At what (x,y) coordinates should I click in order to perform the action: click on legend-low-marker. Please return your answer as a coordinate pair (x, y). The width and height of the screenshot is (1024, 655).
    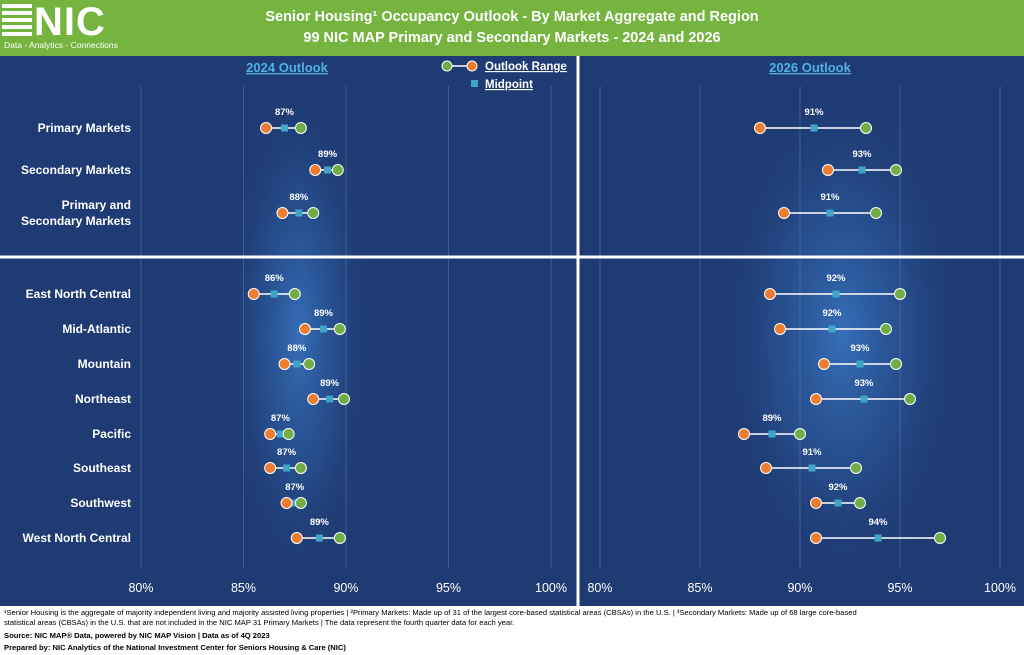
    Looking at the image, I should click on (472, 66).